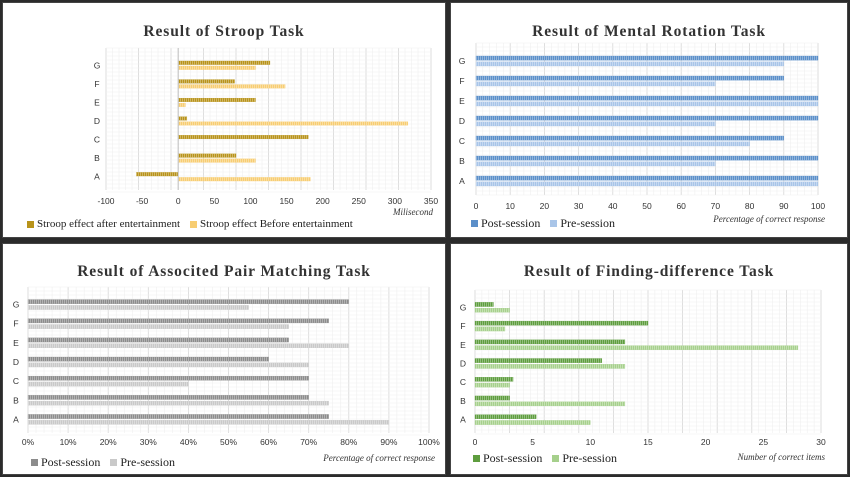 The width and height of the screenshot is (850, 477). Describe the element at coordinates (148, 442) in the screenshot. I see `x-tick-label: 30%` at that location.